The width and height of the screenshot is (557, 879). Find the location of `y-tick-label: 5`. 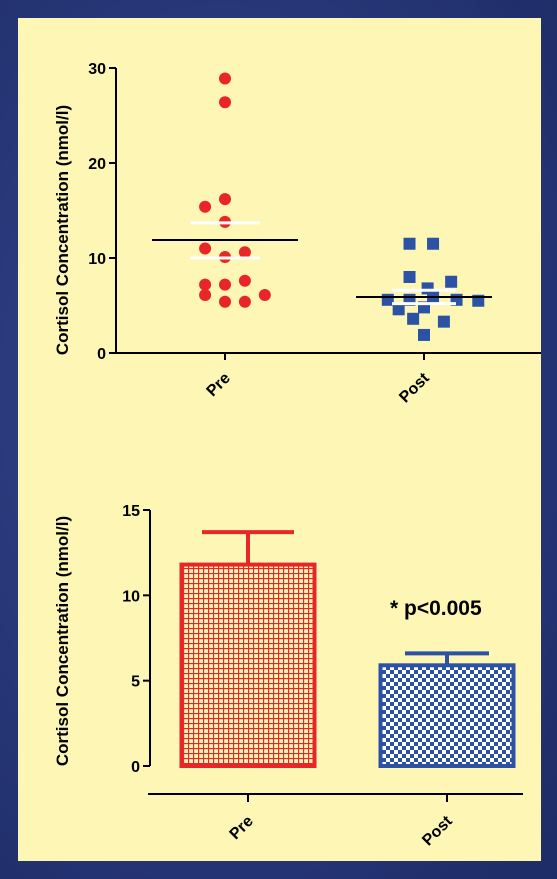

y-tick-label: 5 is located at coordinates (135, 682).